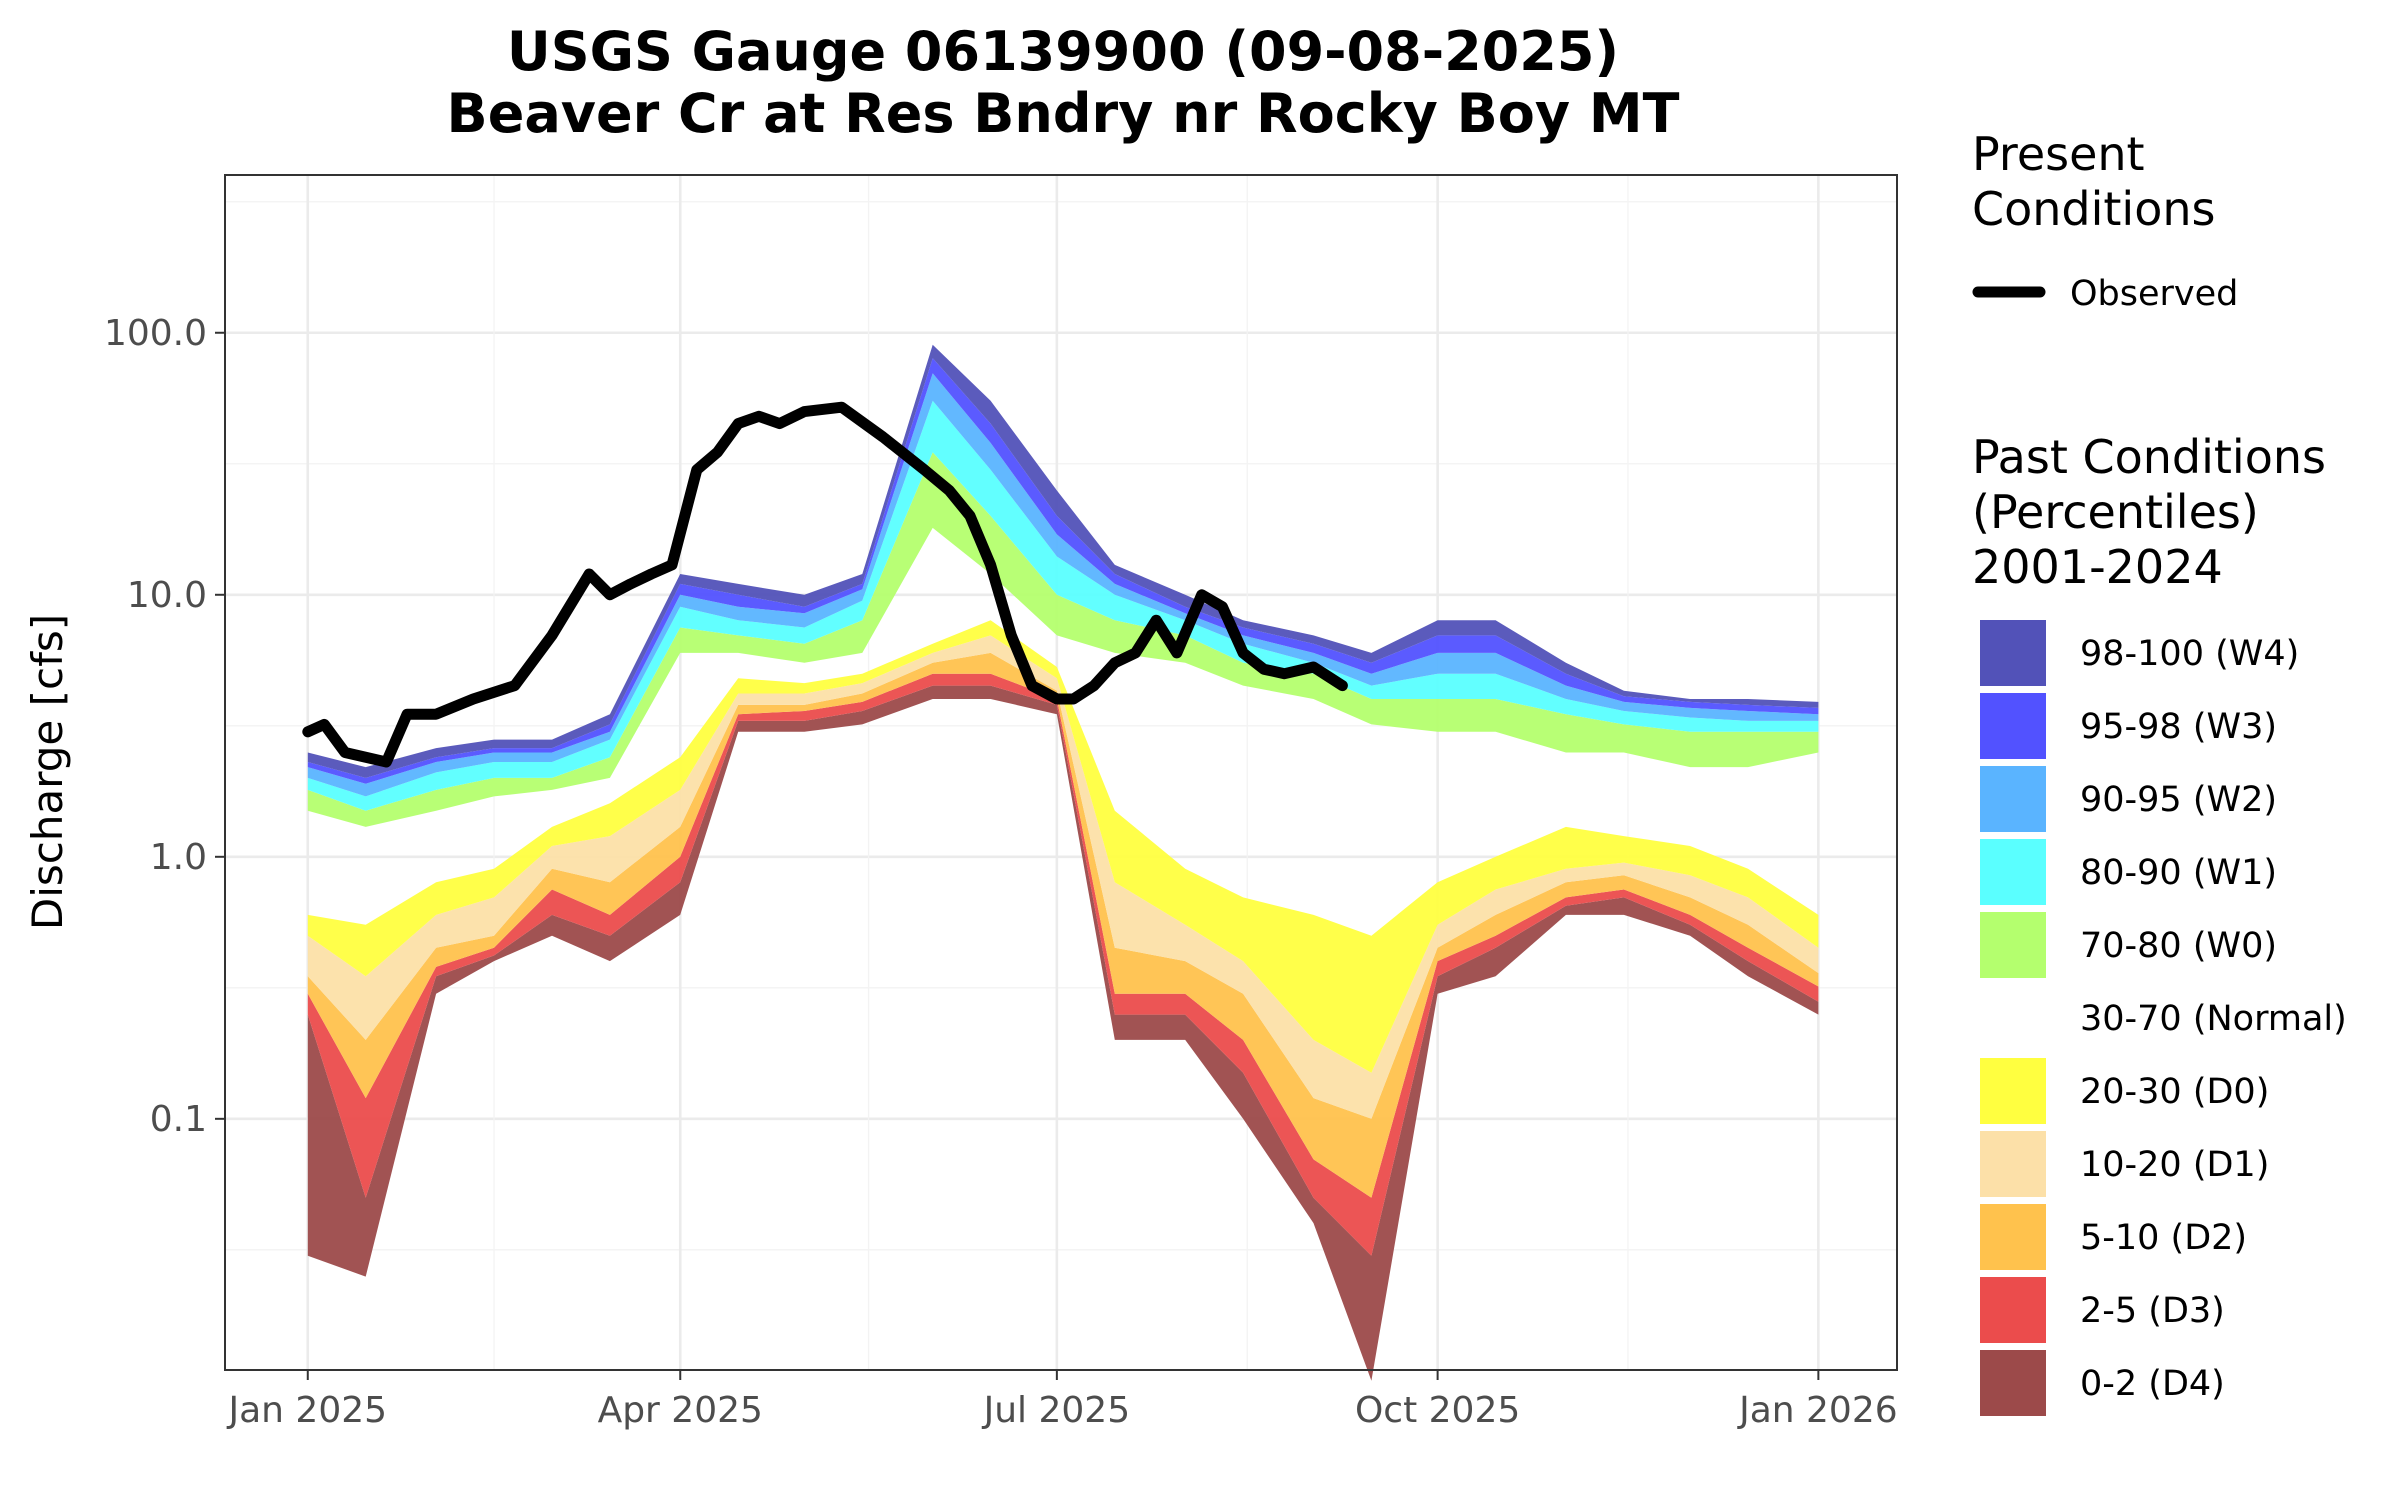 This screenshot has height=1500, width=2400. What do you see at coordinates (155, 333) in the screenshot?
I see `y-tick-label: 100.0` at bounding box center [155, 333].